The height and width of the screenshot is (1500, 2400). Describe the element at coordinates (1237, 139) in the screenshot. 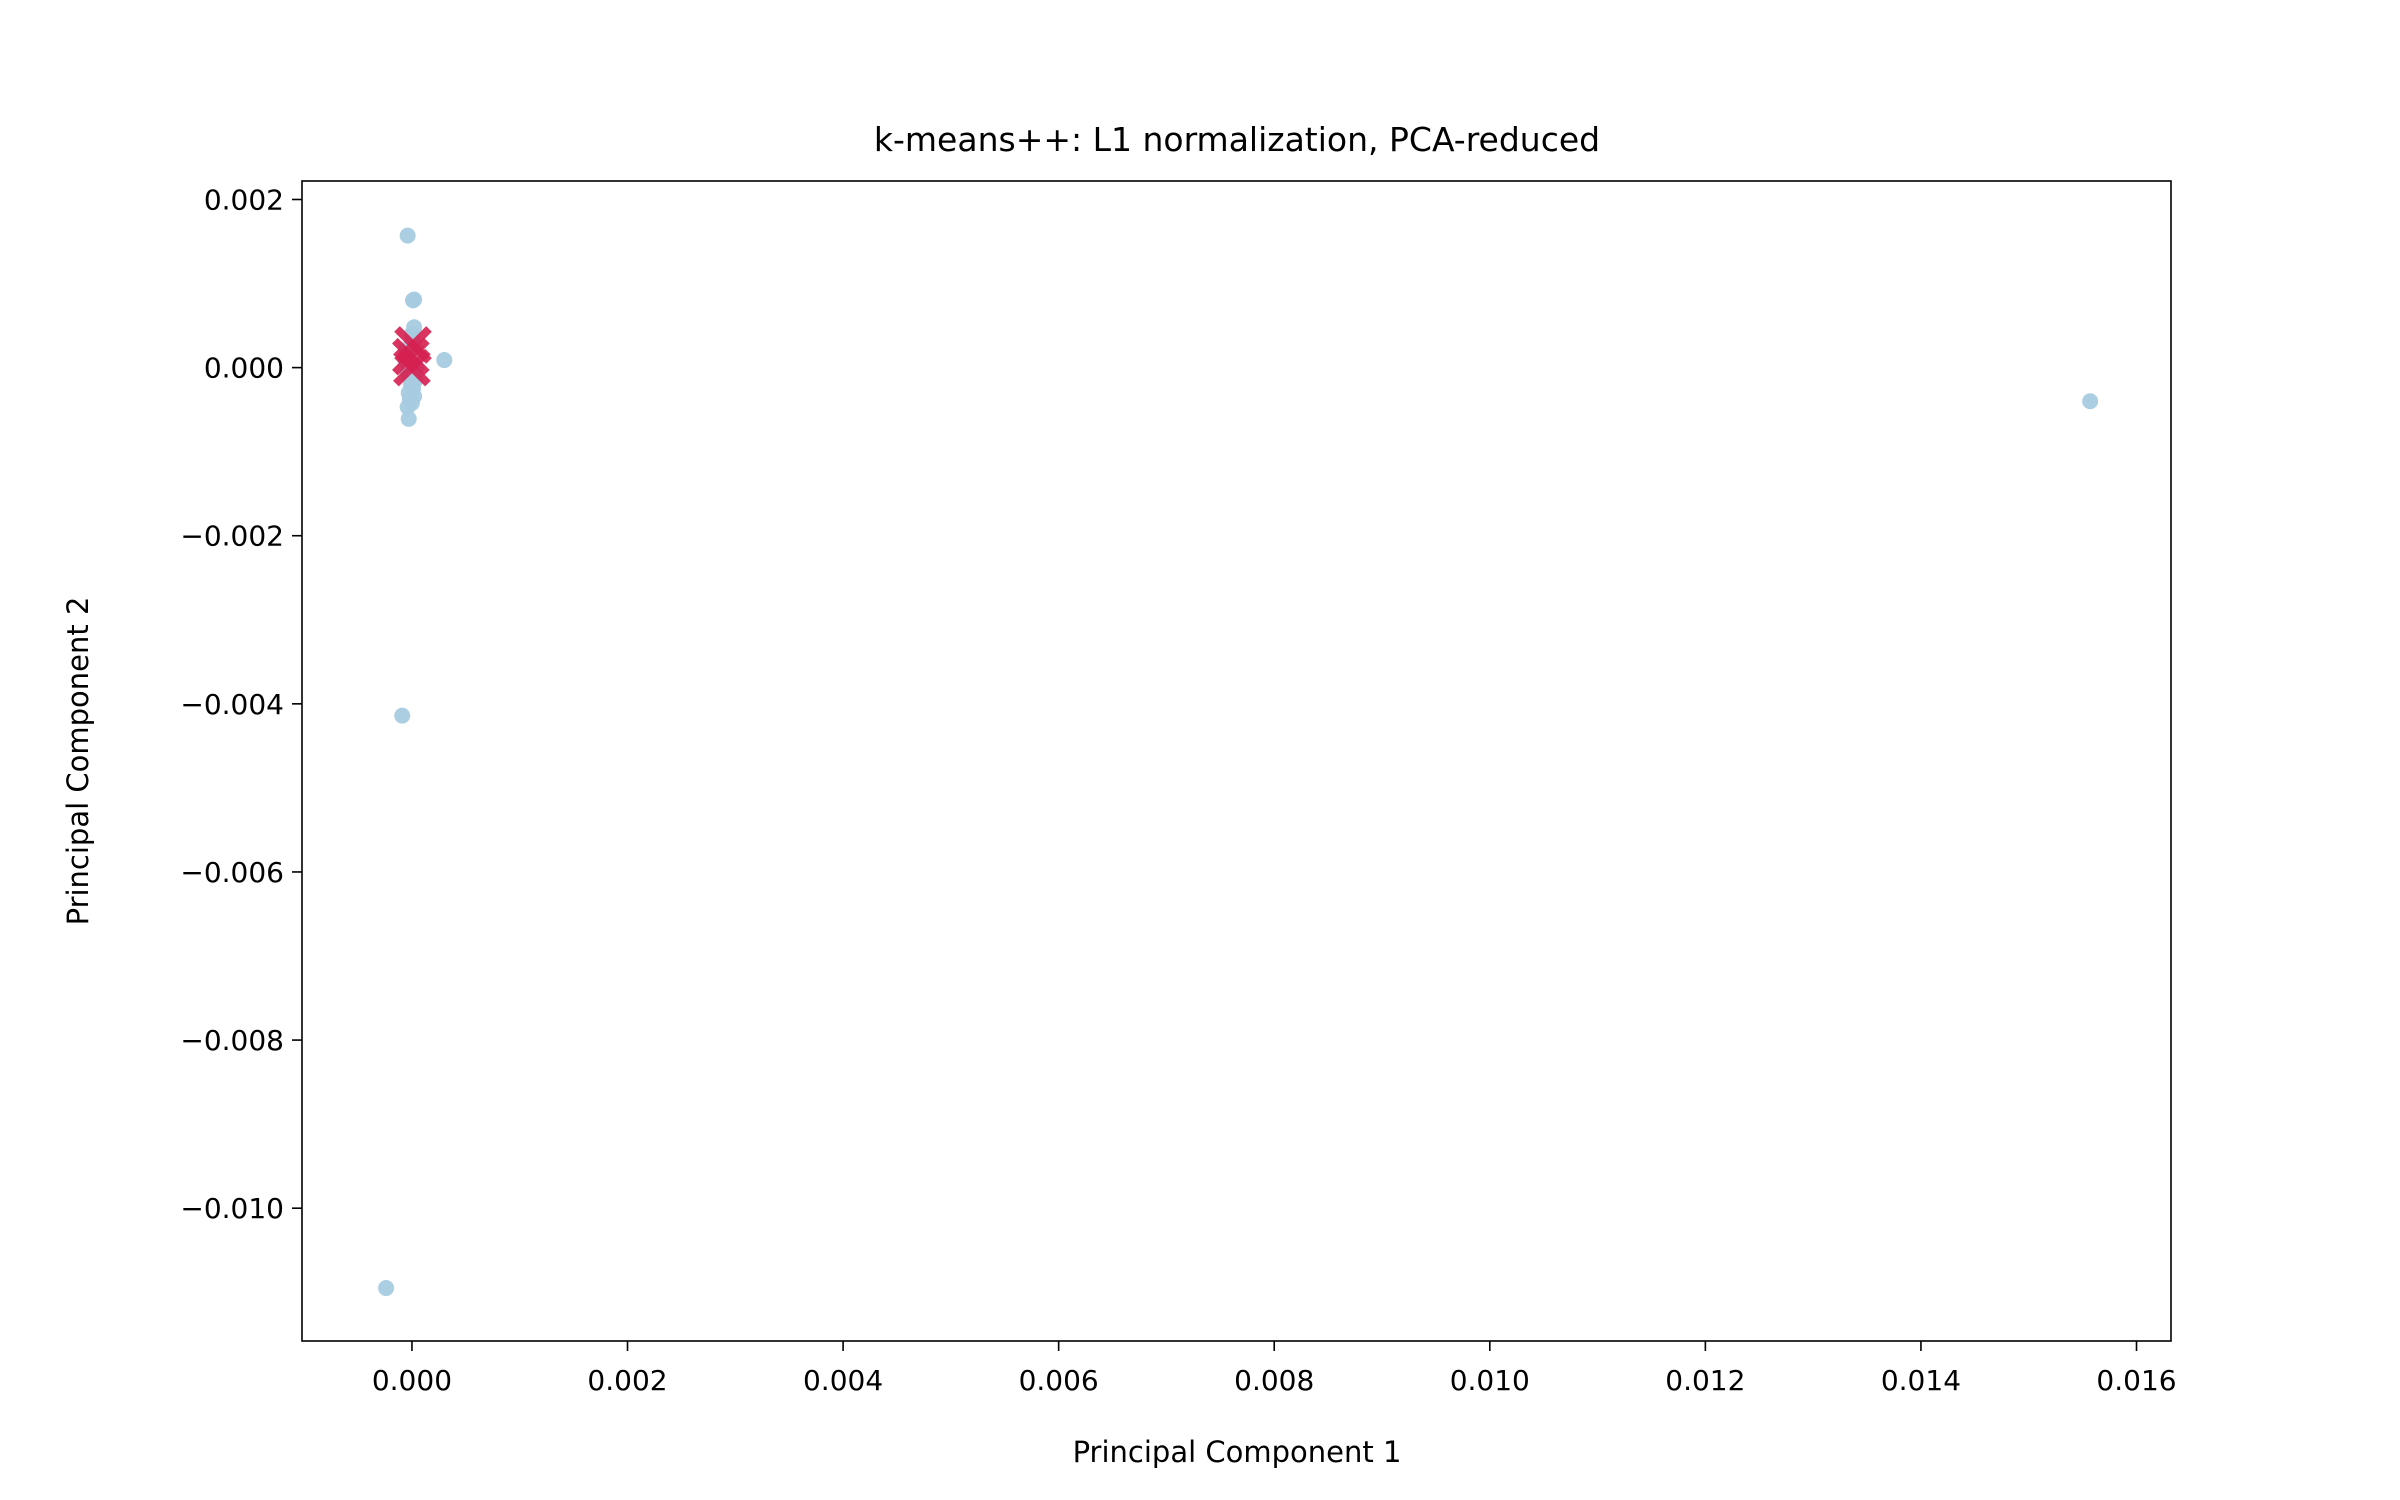

I see `chart-title: k-means++: L1 normalization, PCA-reduced` at that location.